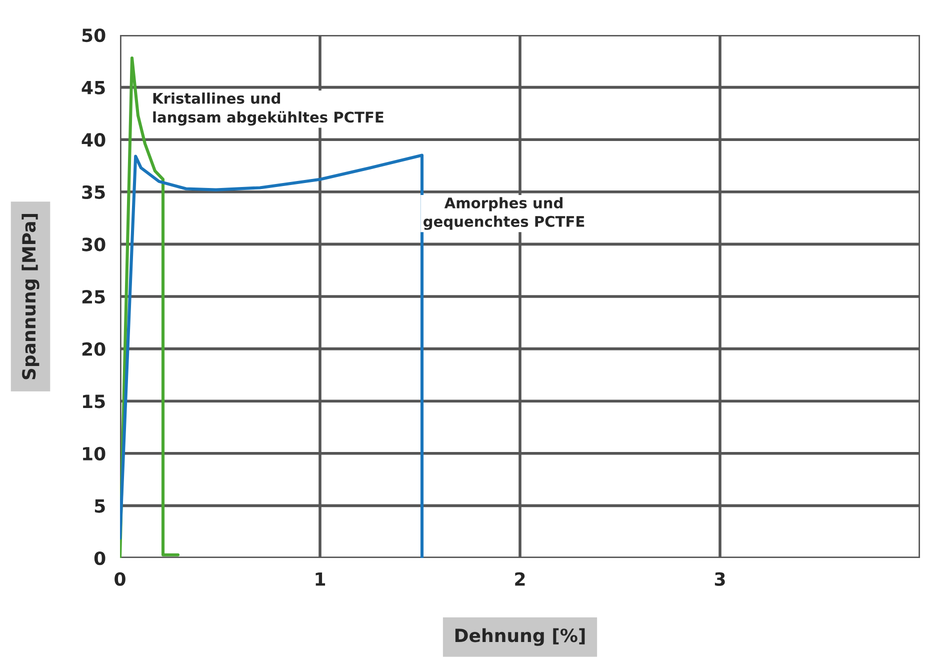 Image resolution: width=936 pixels, height=657 pixels. Describe the element at coordinates (93, 87) in the screenshot. I see `y-tick-label: 45` at that location.